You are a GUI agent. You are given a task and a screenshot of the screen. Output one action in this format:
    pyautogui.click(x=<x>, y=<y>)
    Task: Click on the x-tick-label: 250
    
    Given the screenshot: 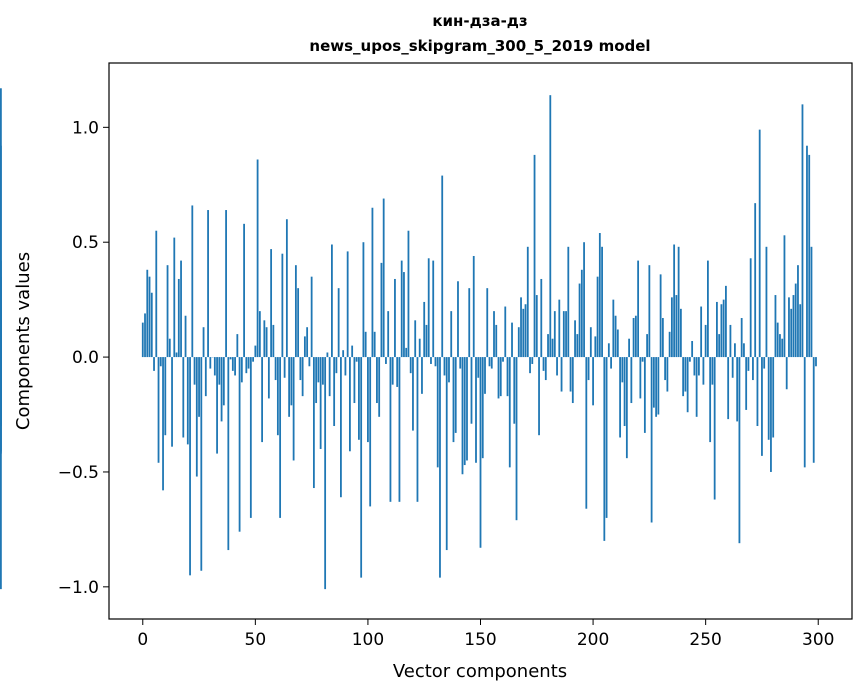 What is the action you would take?
    pyautogui.click(x=705, y=640)
    